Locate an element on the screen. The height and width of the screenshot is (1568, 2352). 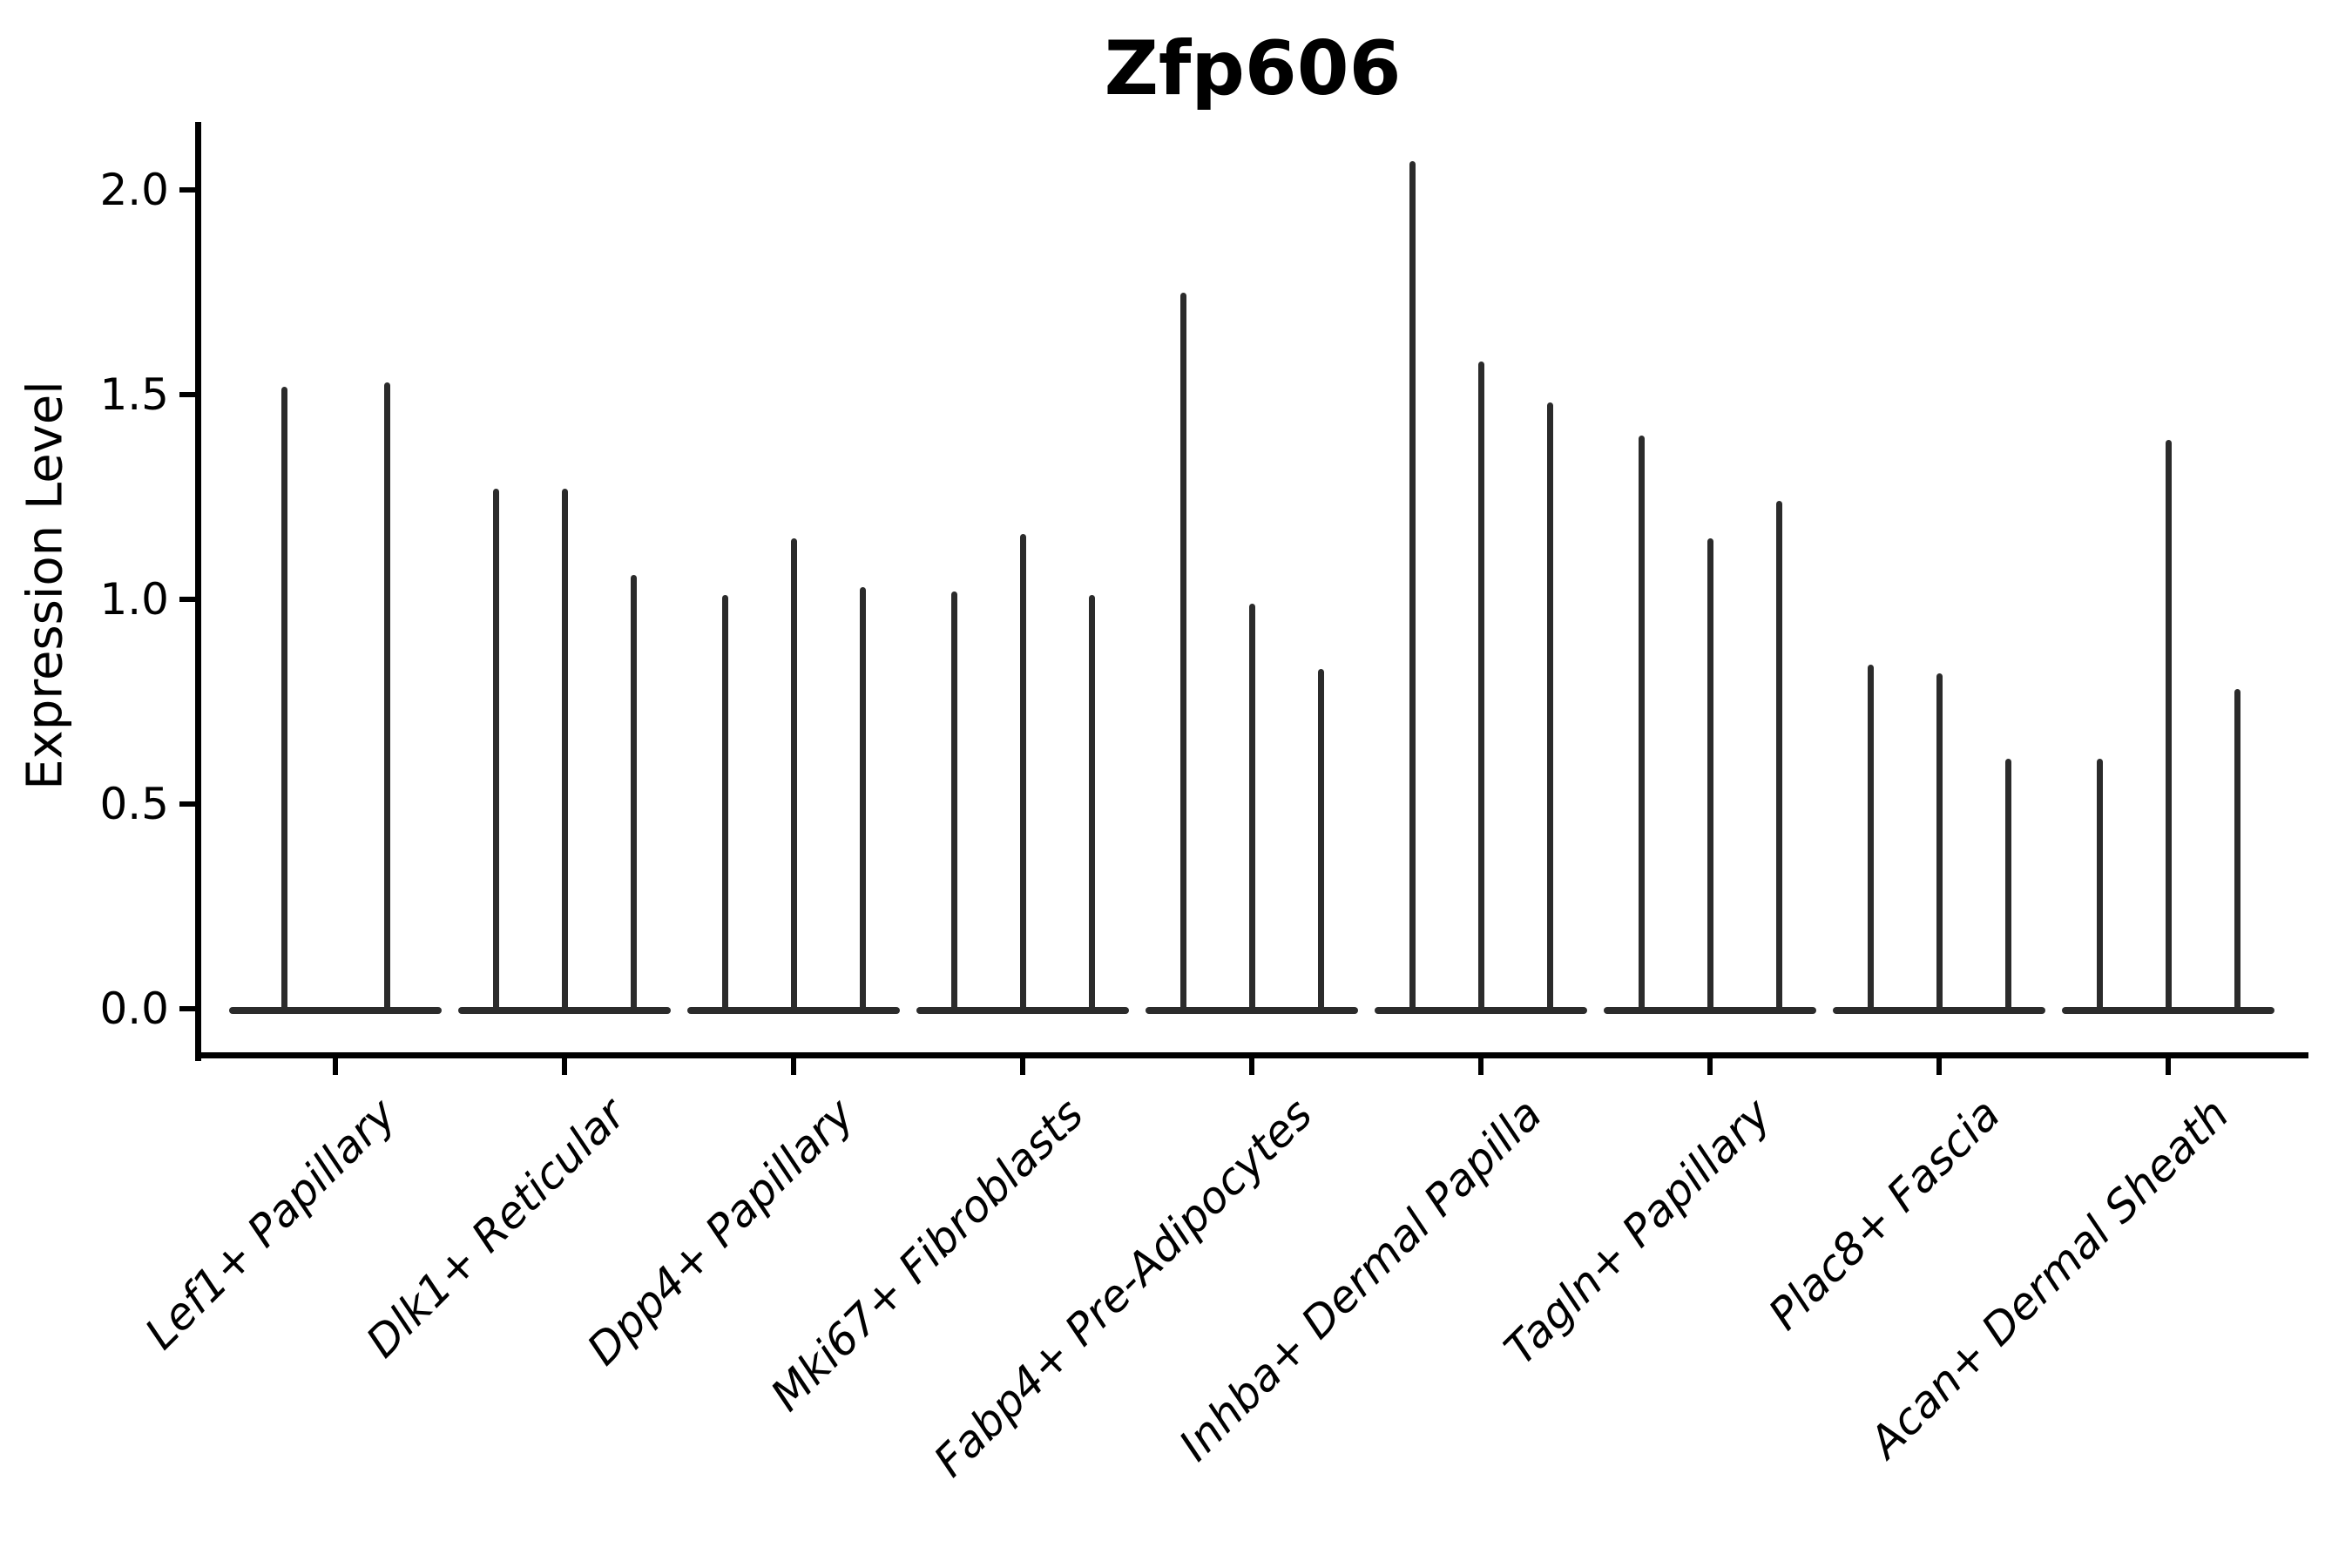
chart-title: Zfp606 is located at coordinates (1253, 68).